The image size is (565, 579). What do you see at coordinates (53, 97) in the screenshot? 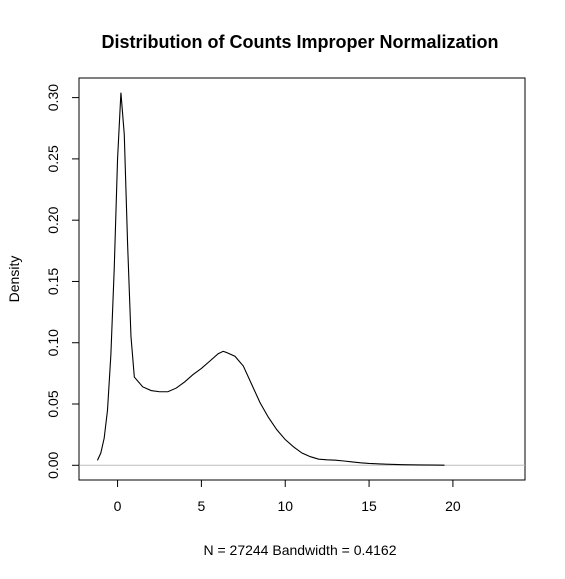
I see `y-tick-label: 0.30` at bounding box center [53, 97].